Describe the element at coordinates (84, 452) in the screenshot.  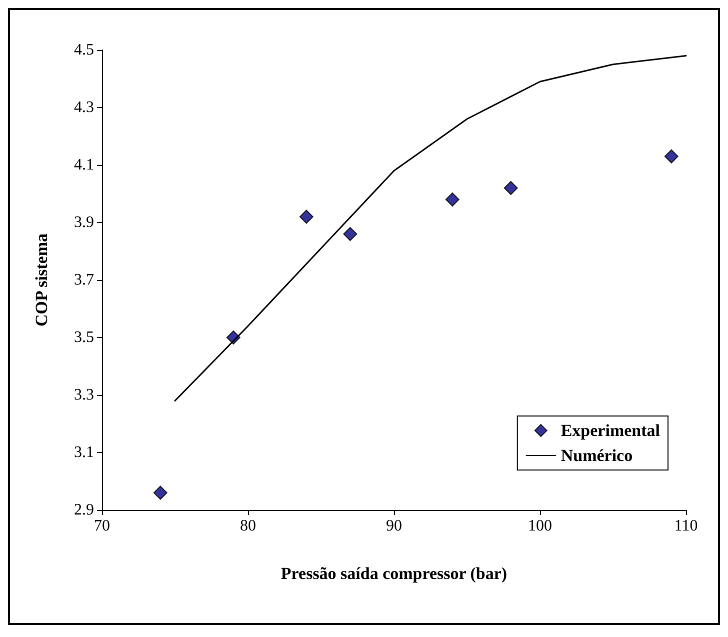
I see `y-tick-label: 3.1` at that location.